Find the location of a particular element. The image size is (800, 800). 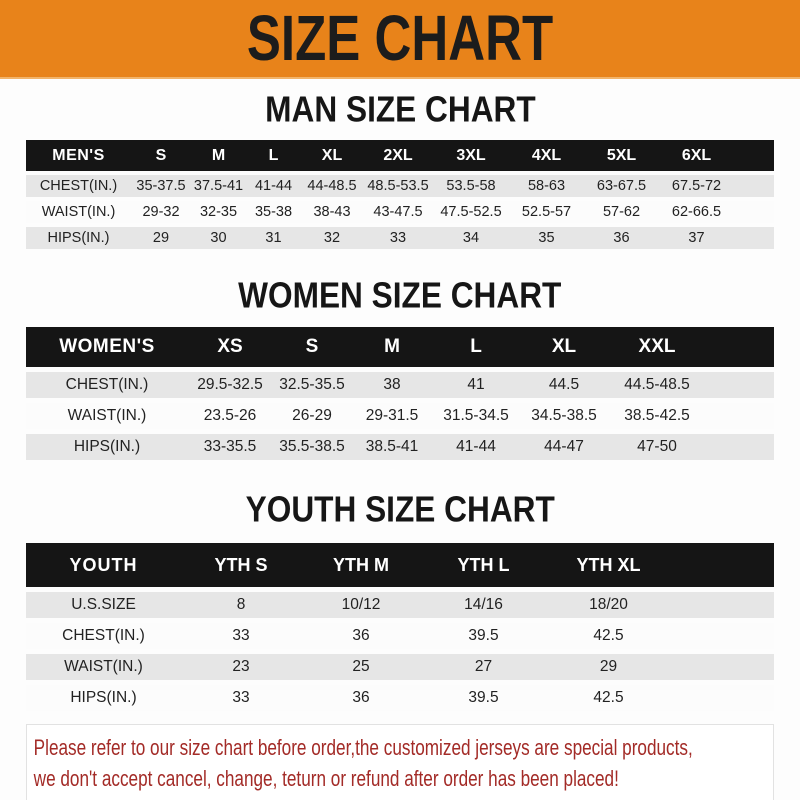

size-cell: 34 is located at coordinates (471, 238).